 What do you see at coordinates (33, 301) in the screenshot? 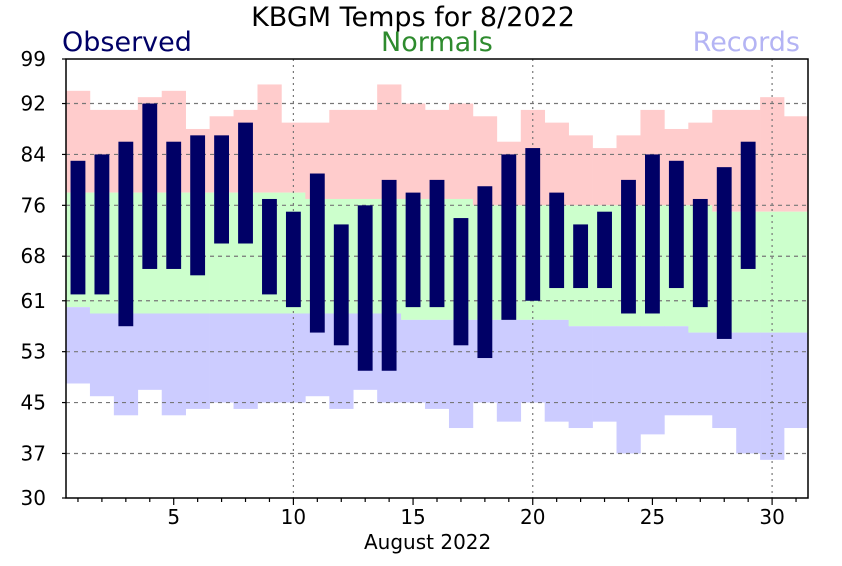
I see `y-tick-label-61: 61` at bounding box center [33, 301].